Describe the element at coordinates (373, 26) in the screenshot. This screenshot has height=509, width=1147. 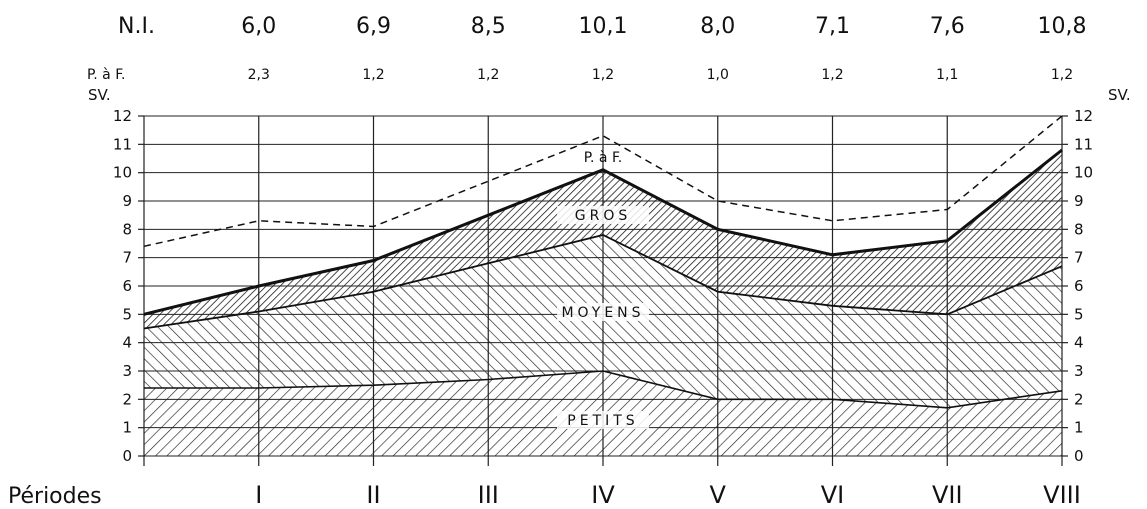
I see `top-row-value: 6,9` at that location.